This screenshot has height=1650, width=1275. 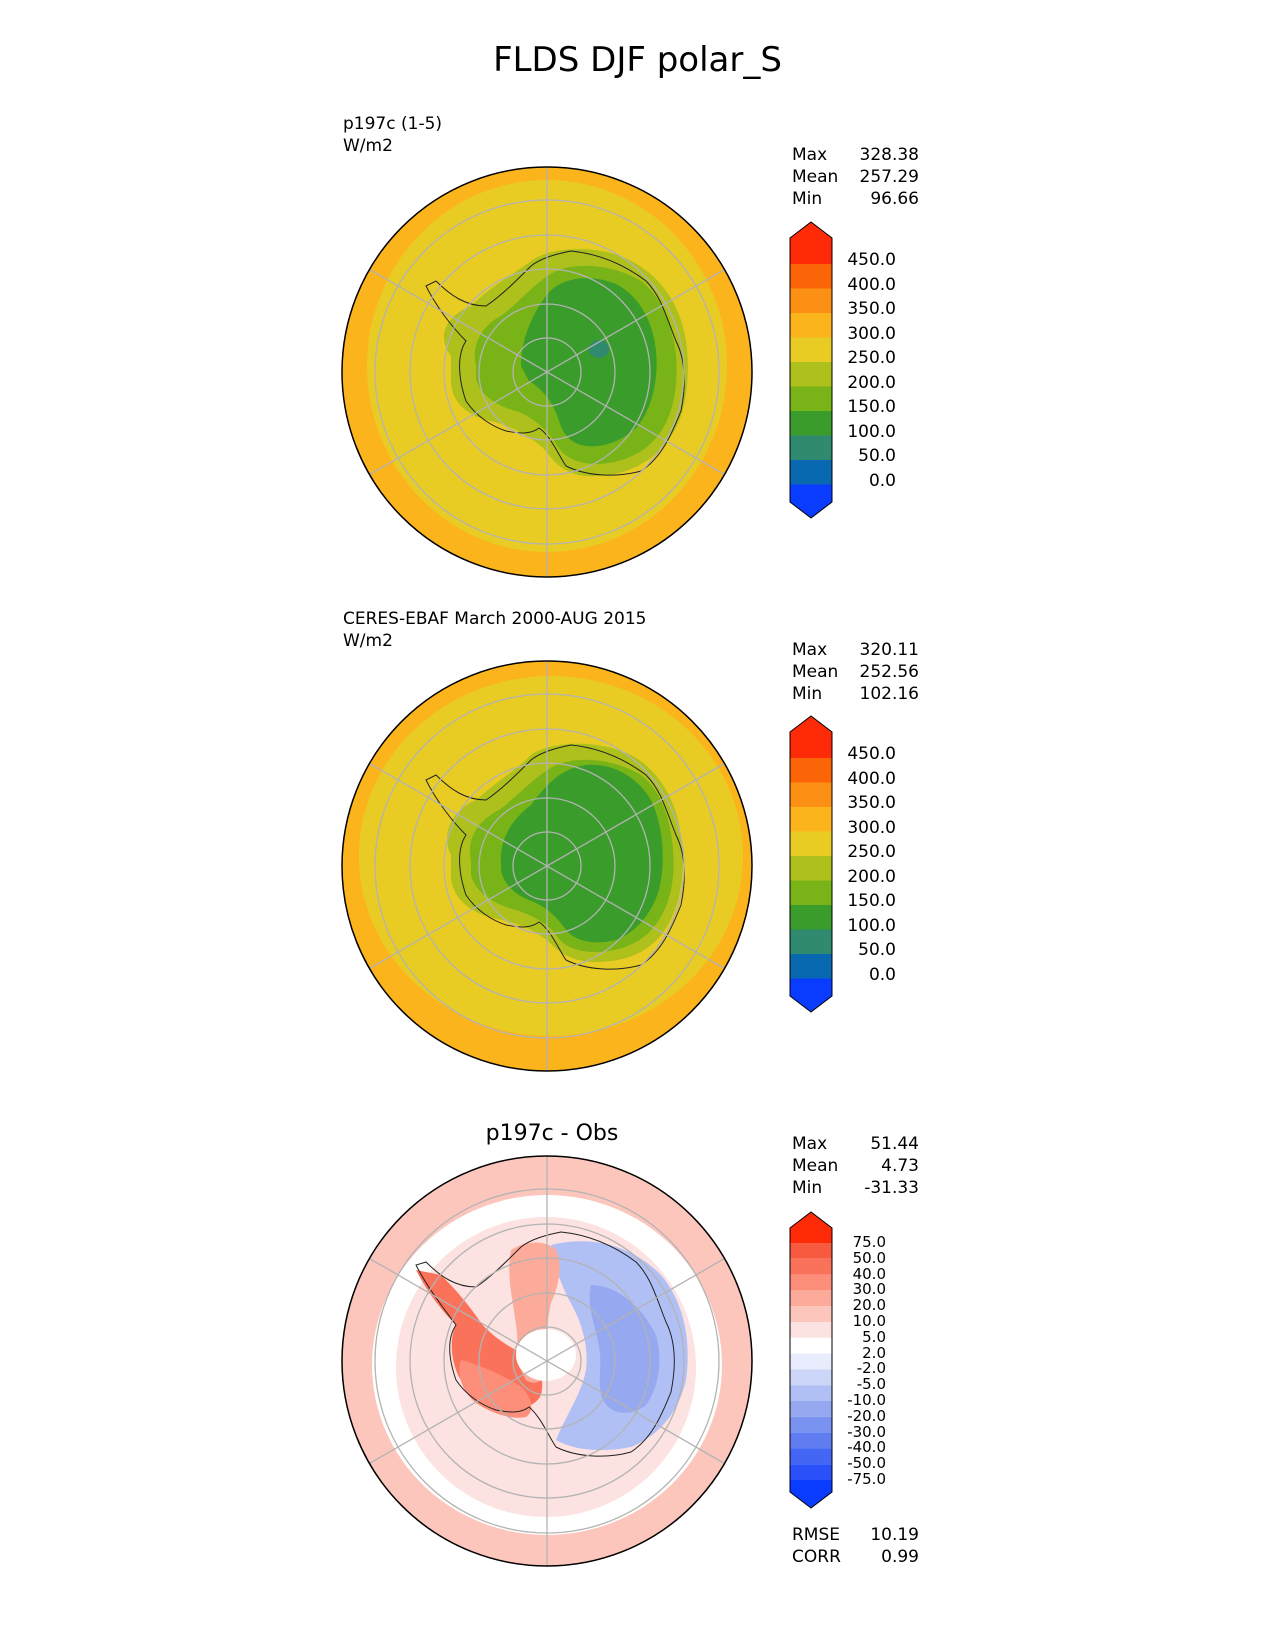 What do you see at coordinates (855, 694) in the screenshot?
I see `panel2-stat-min: Min 102.16` at bounding box center [855, 694].